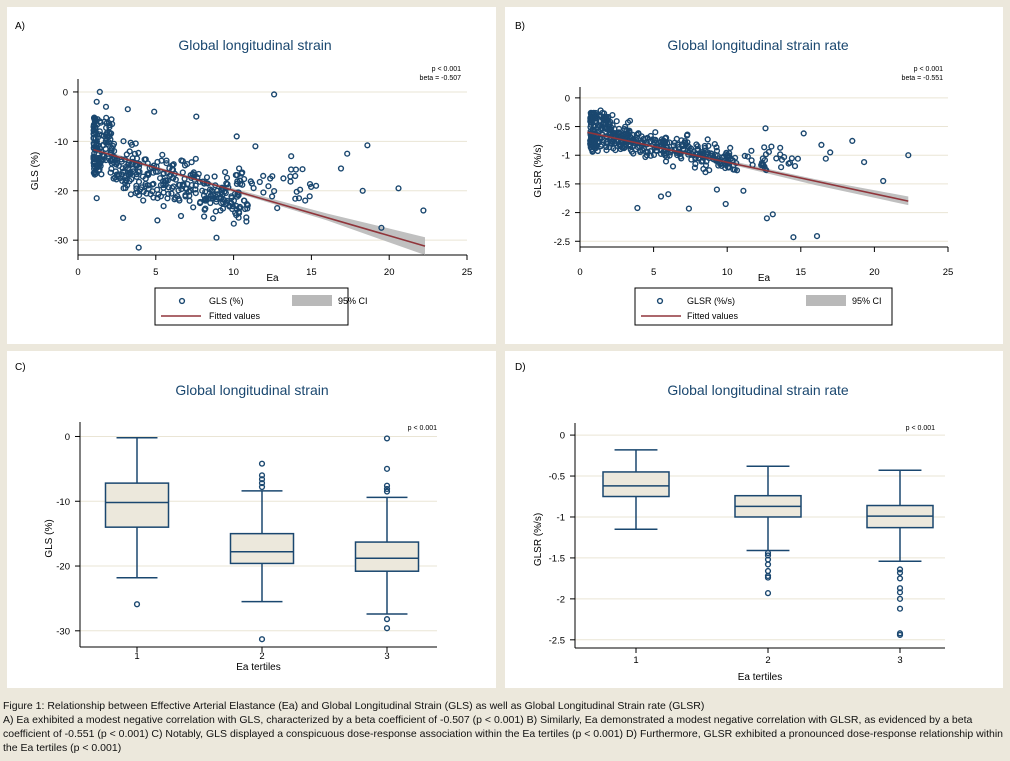 The image size is (1010, 761). Describe the element at coordinates (767, 660) in the screenshot. I see `x-tick-label: 2` at that location.